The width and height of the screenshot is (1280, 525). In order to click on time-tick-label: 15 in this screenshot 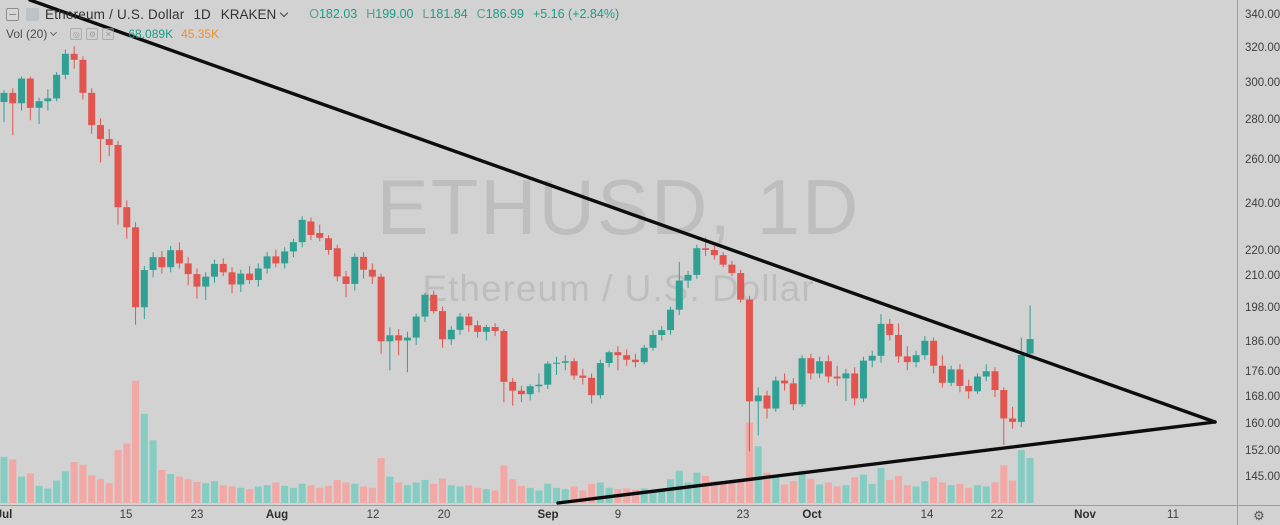, I will do `click(126, 515)`.